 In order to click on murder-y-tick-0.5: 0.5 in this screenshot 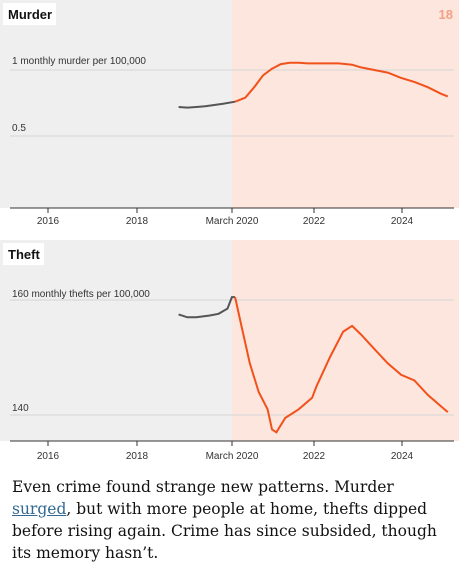, I will do `click(19, 128)`.